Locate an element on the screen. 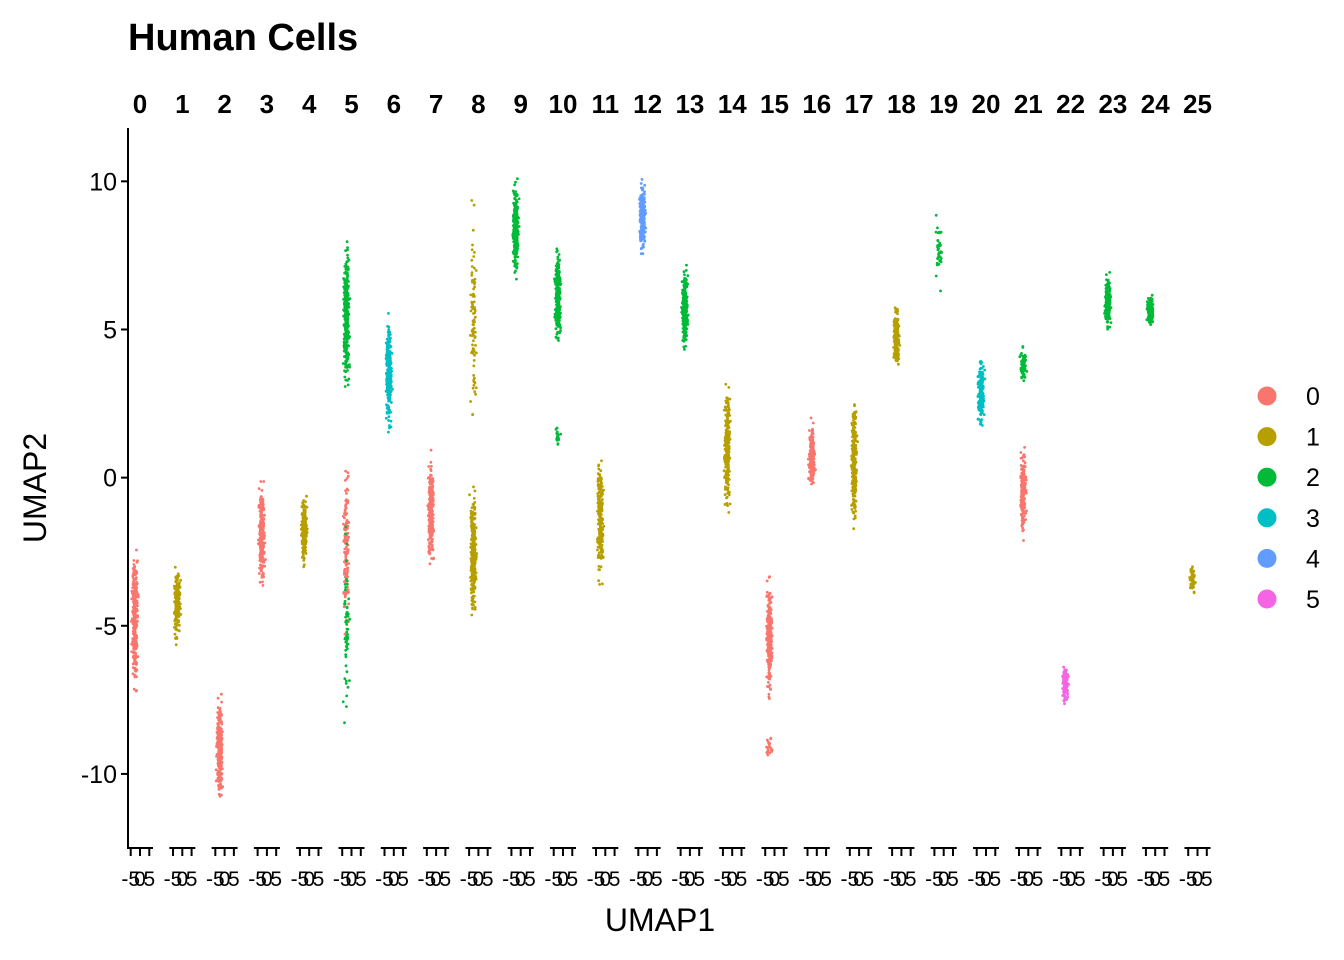 The height and width of the screenshot is (960, 1344). facet-label: 10 is located at coordinates (563, 104).